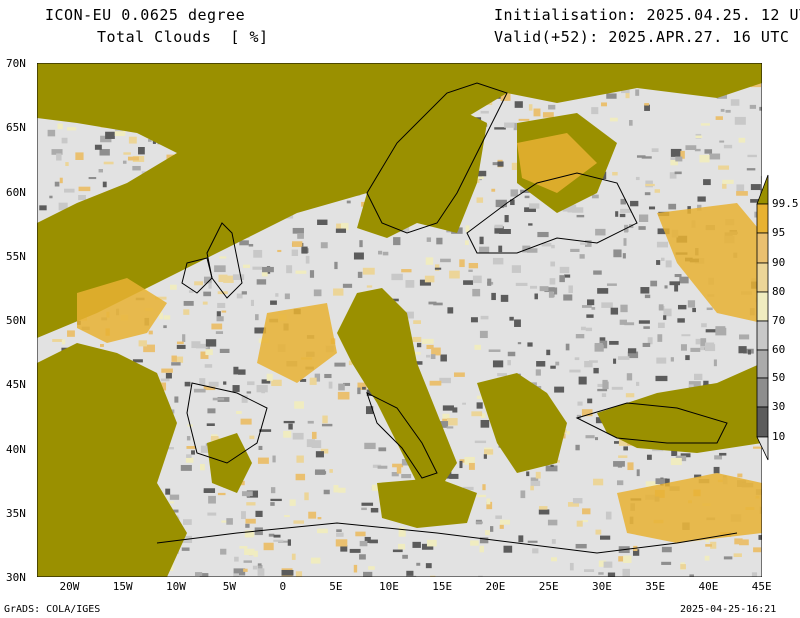 This screenshot has height=618, width=800. What do you see at coordinates (655, 586) in the screenshot?
I see `lon-label: 35E` at bounding box center [655, 586].